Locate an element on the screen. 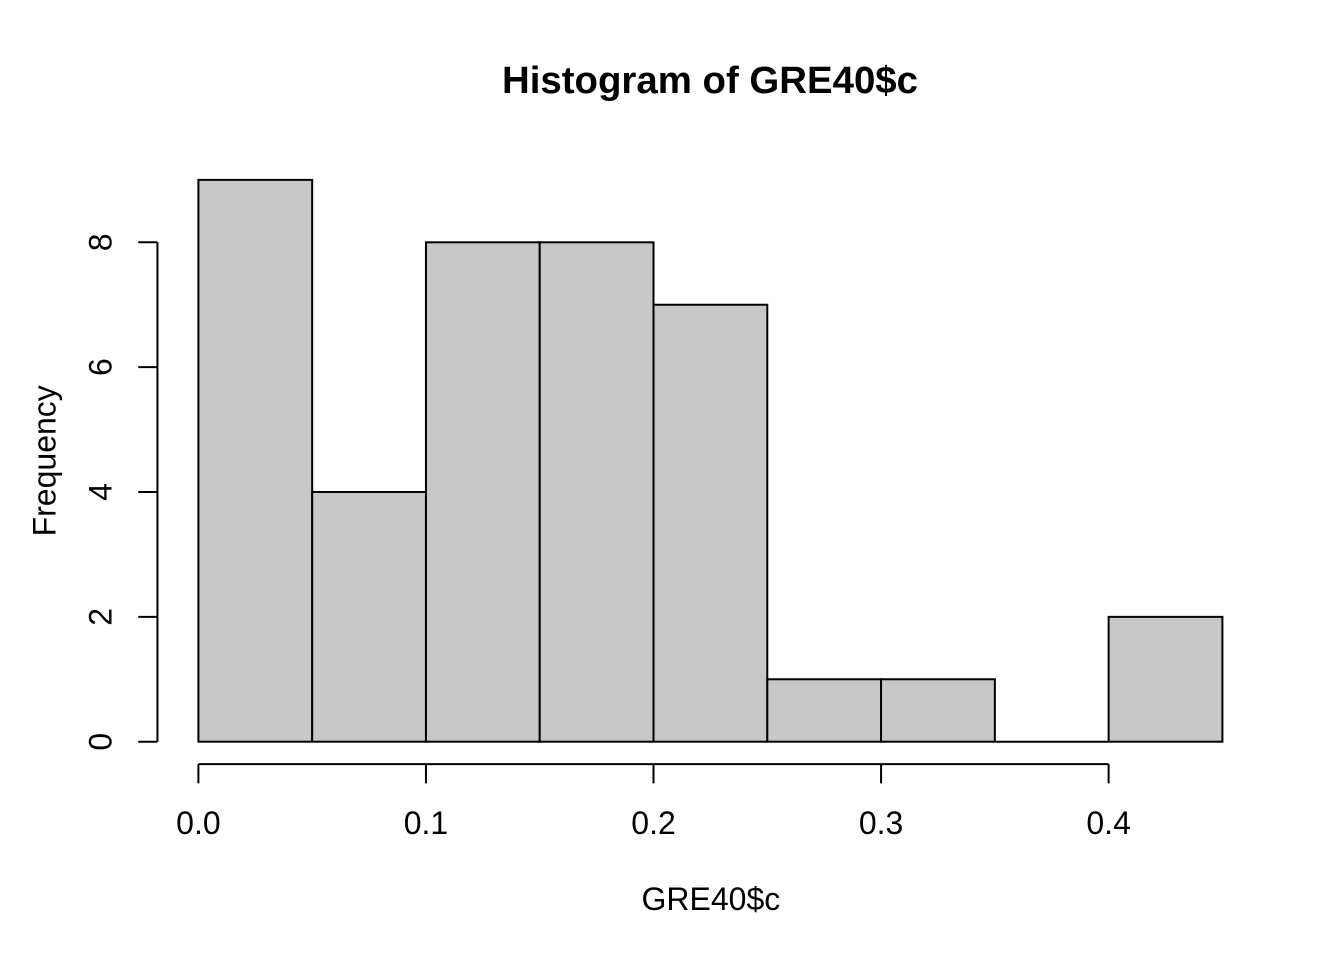 The height and width of the screenshot is (960, 1344). svg-text: 6 is located at coordinates (100, 367).